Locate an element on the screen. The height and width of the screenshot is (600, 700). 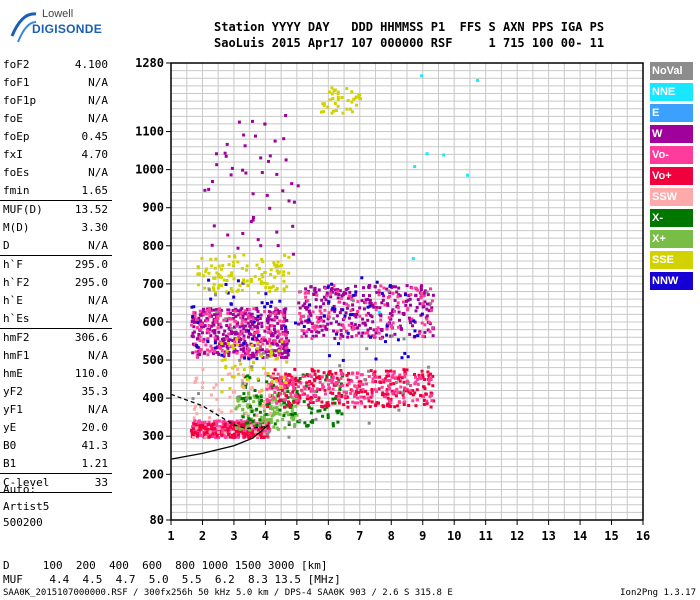
param-value: 1.65 is located at coordinates (95, 190).